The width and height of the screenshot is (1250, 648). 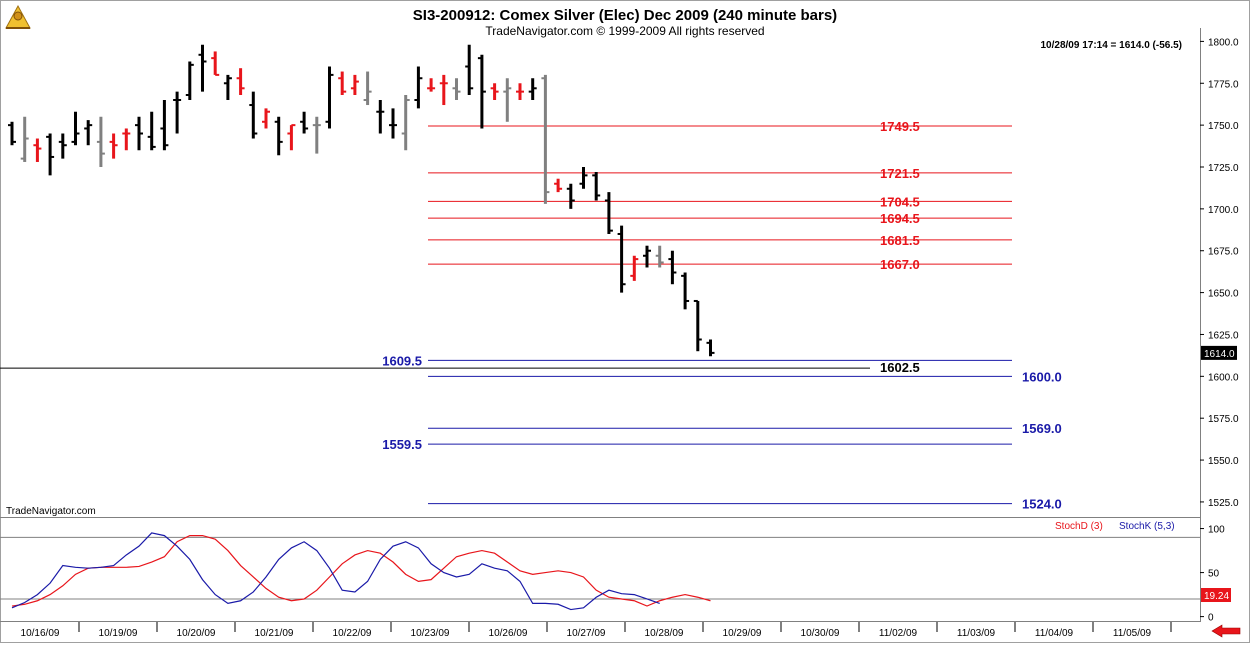 What do you see at coordinates (1216, 596) in the screenshot?
I see `stoch-last-value-label: 19.24` at bounding box center [1216, 596].